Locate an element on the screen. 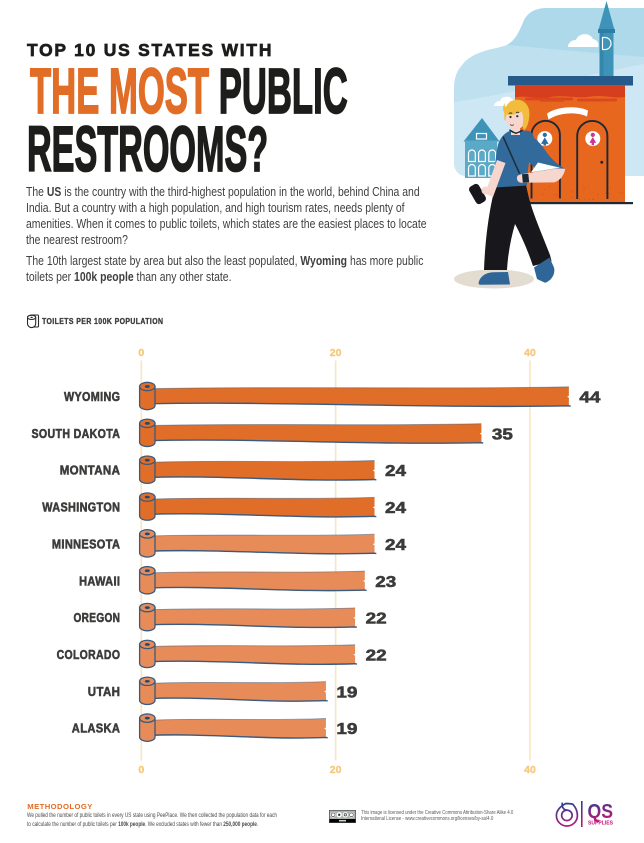 The height and width of the screenshot is (843, 644). svg-text: 35 is located at coordinates (502, 434).